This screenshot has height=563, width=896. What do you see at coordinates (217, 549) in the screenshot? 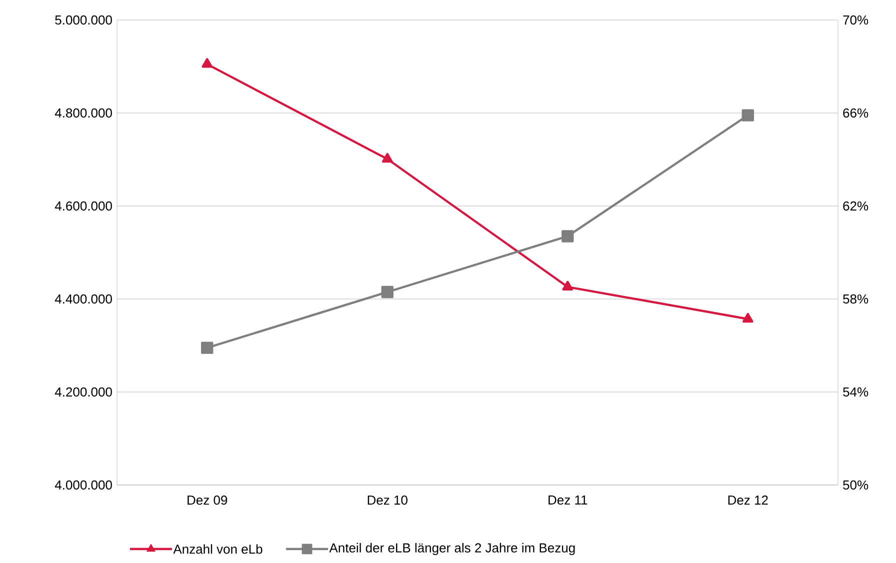
I see `legend-label: Anzahl von eLb` at bounding box center [217, 549].